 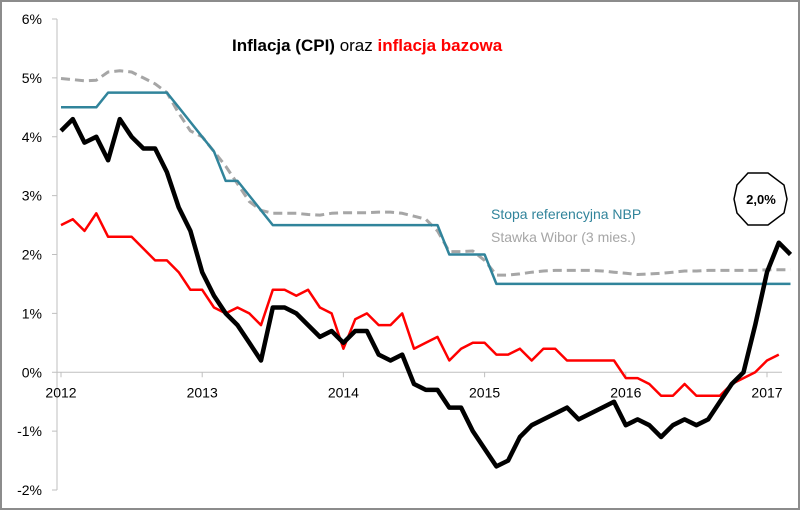 I want to click on annotation-label: 2,0%, so click(x=761, y=199).